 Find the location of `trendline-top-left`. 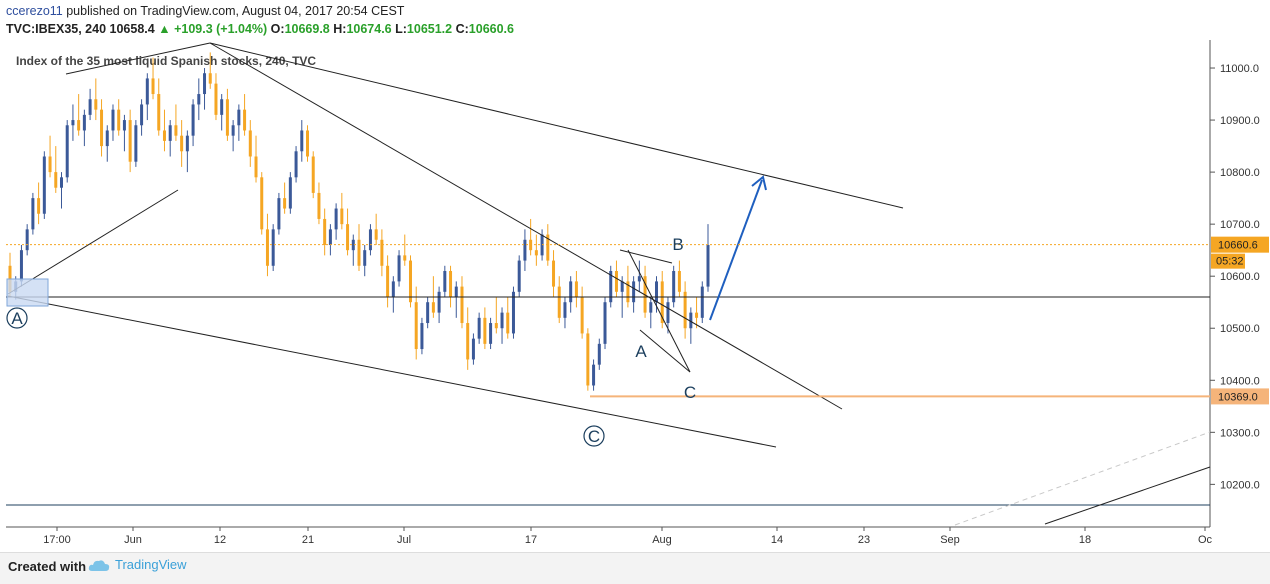

trendline-top-left is located at coordinates (138, 58).